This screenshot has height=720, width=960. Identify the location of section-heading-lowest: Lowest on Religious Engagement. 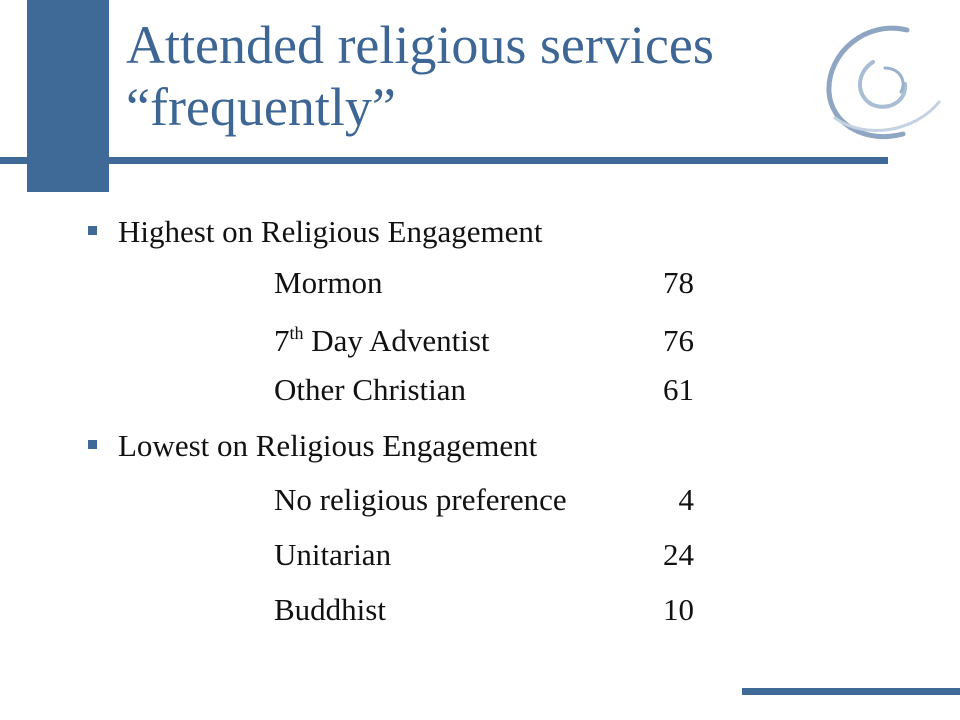
(312, 446).